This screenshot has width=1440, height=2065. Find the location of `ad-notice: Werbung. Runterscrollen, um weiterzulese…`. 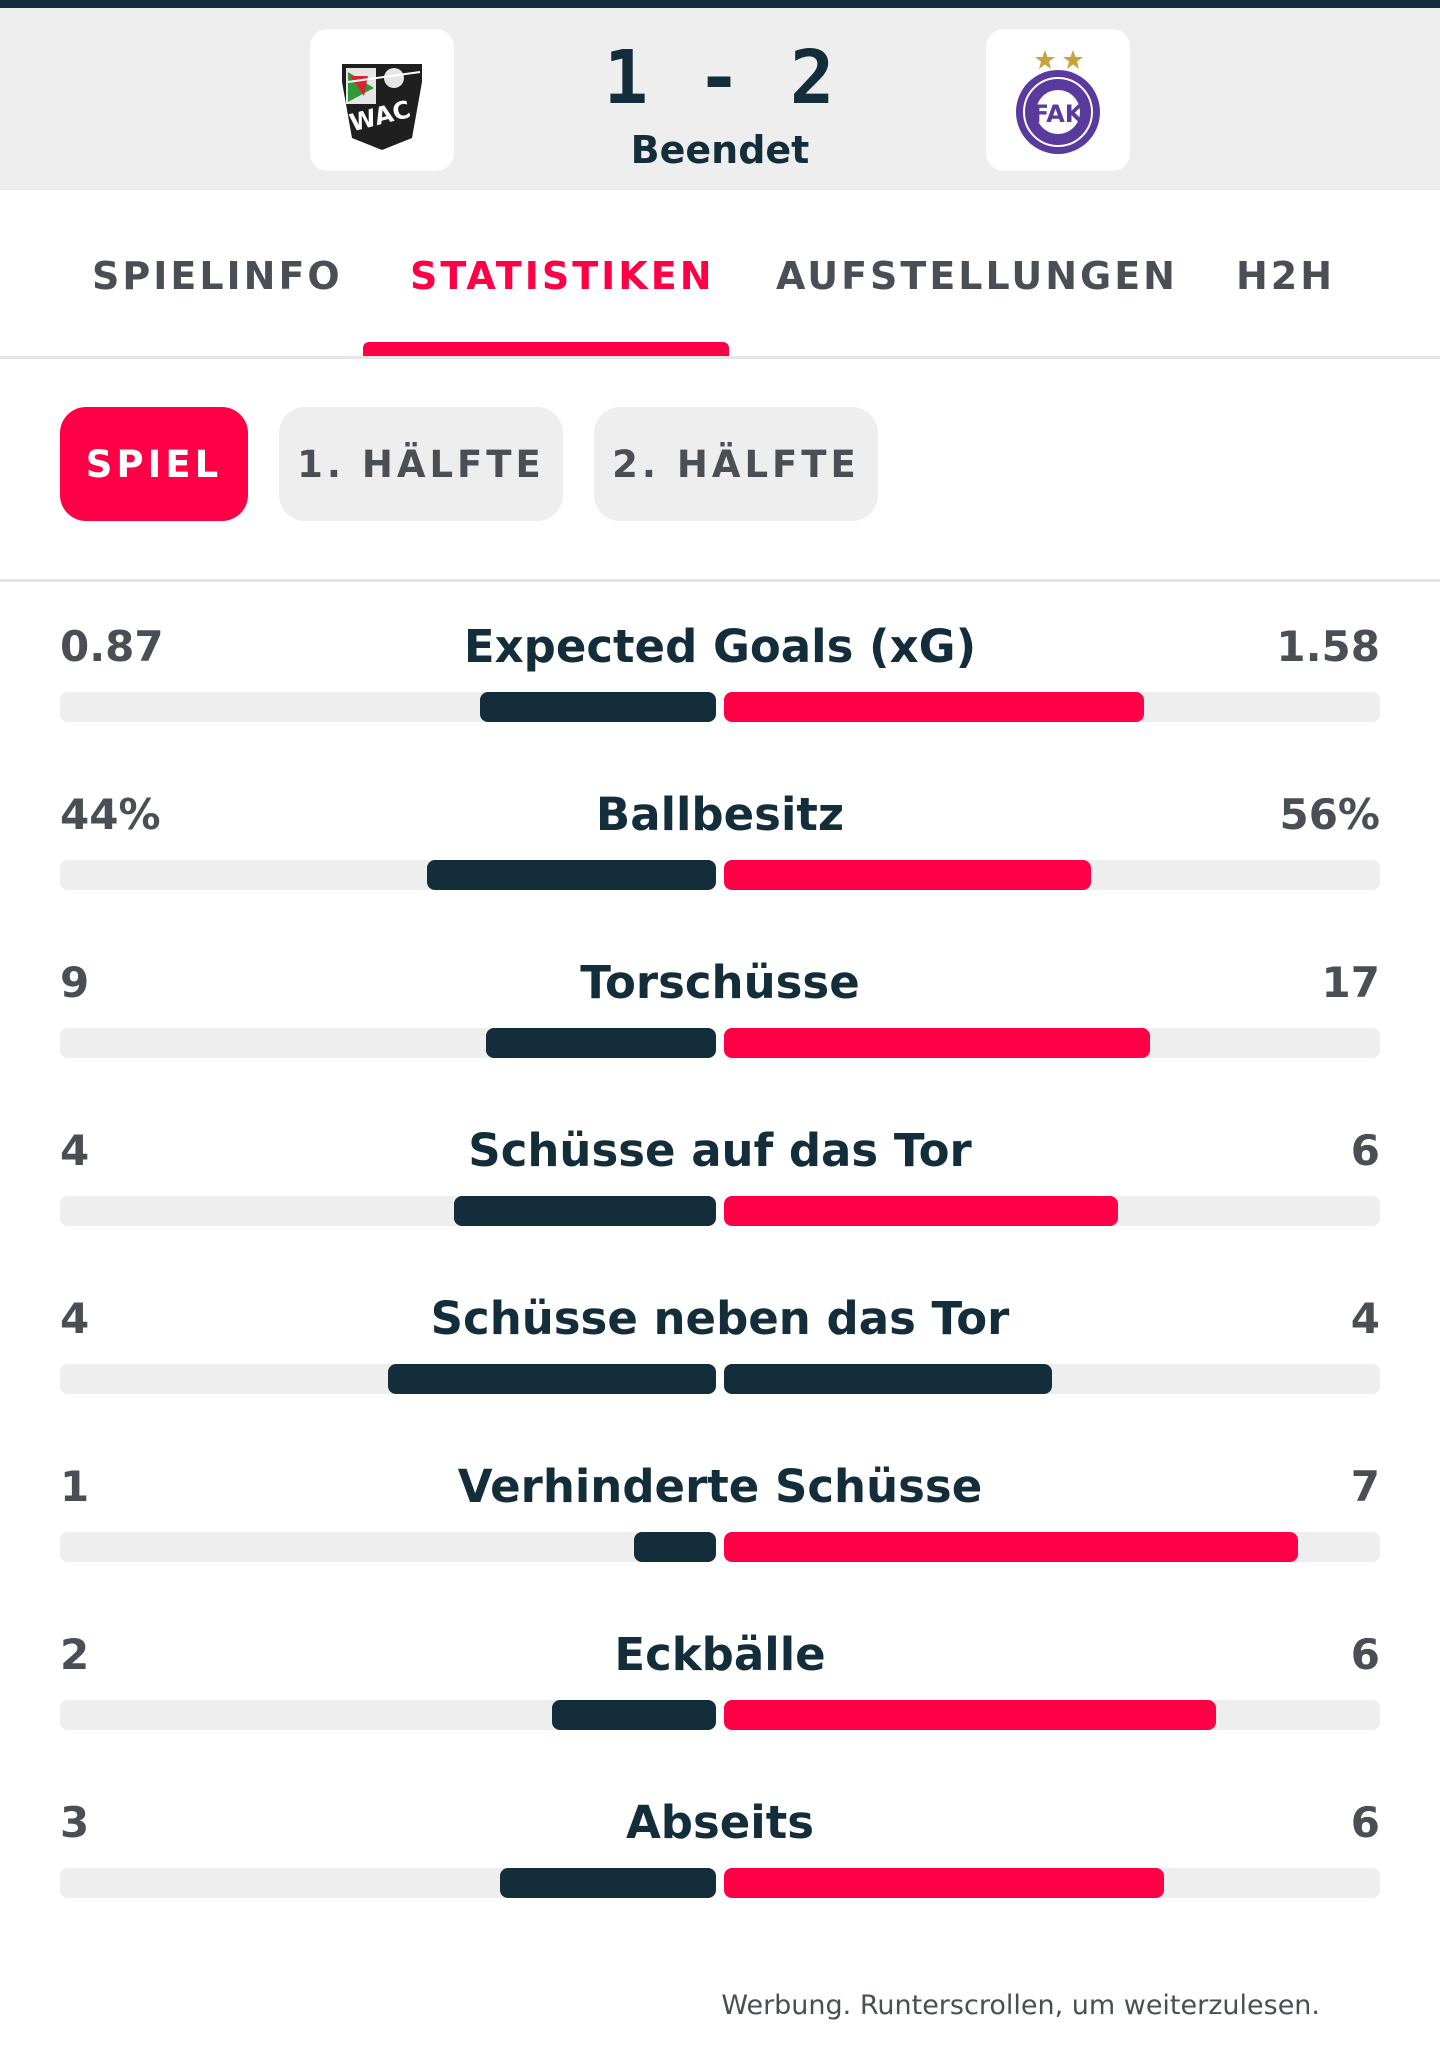

ad-notice: Werbung. Runterscrollen, um weiterzulese… is located at coordinates (1020, 2005).